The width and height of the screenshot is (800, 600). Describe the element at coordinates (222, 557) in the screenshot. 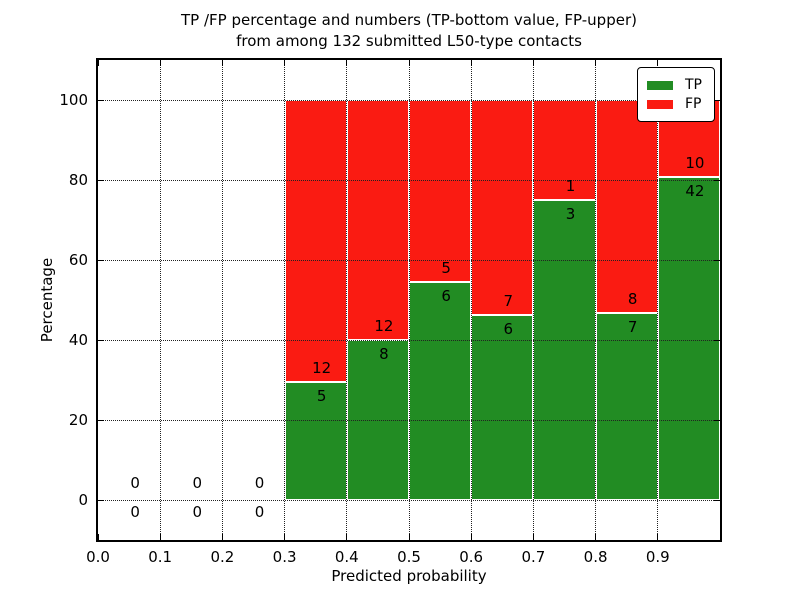

I see `x-tick-label: 0.2` at that location.